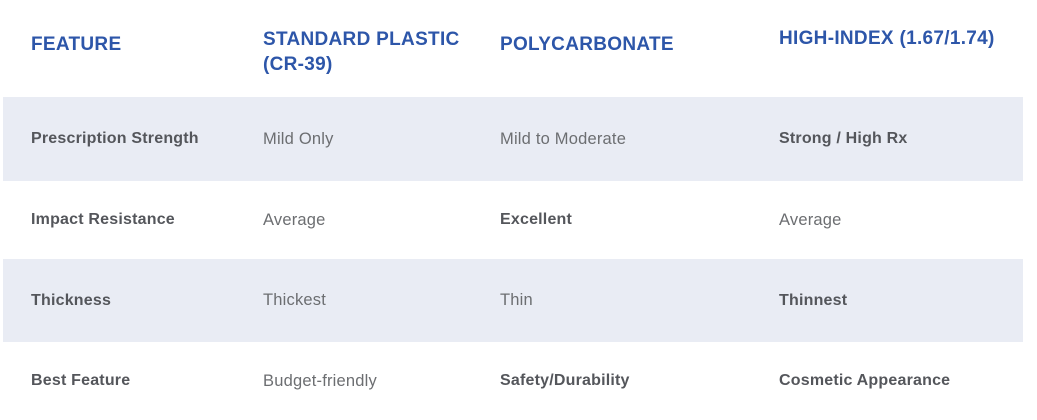 Image resolution: width=1037 pixels, height=420 pixels. What do you see at coordinates (71, 300) in the screenshot?
I see `row-label: Thickness` at bounding box center [71, 300].